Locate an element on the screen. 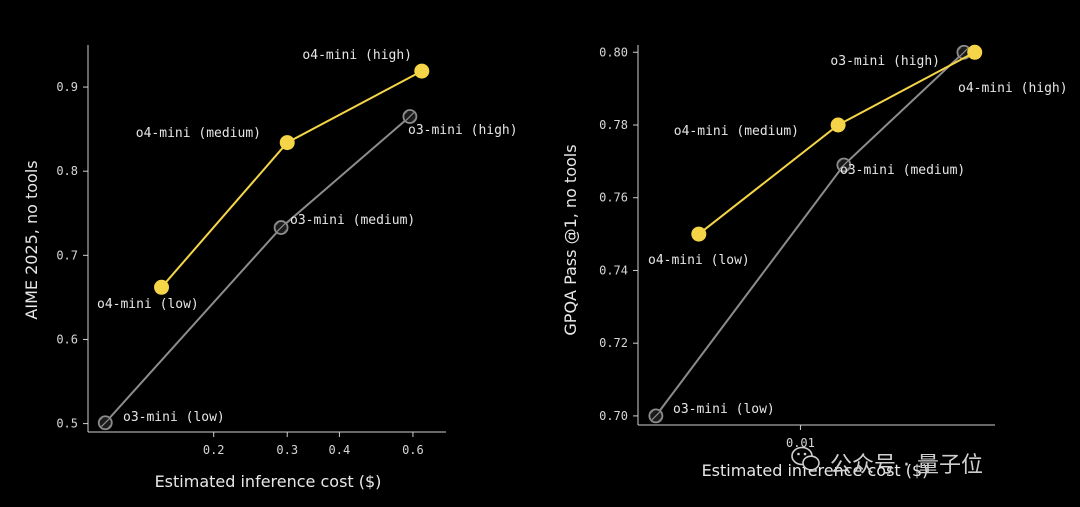 Image resolution: width=1080 pixels, height=507 pixels. x-tick-label: 0.2 is located at coordinates (214, 450).